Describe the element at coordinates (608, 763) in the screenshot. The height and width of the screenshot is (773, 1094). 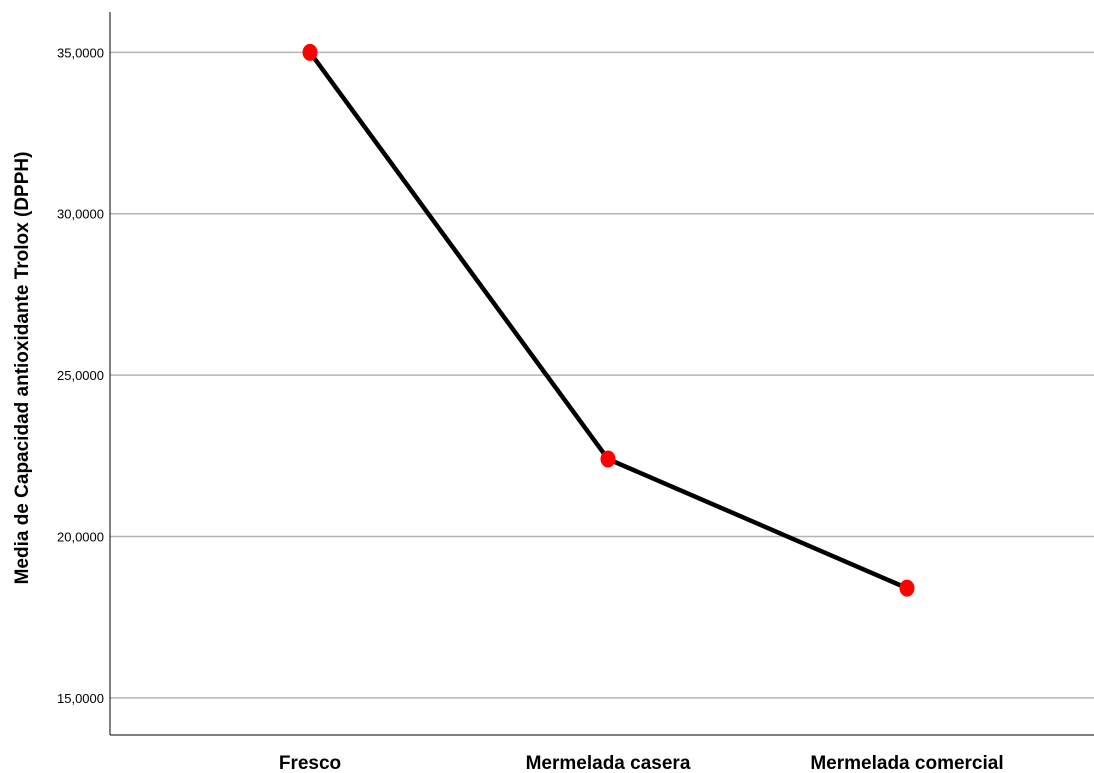
I see `x-category-label: Mermelada casera` at that location.